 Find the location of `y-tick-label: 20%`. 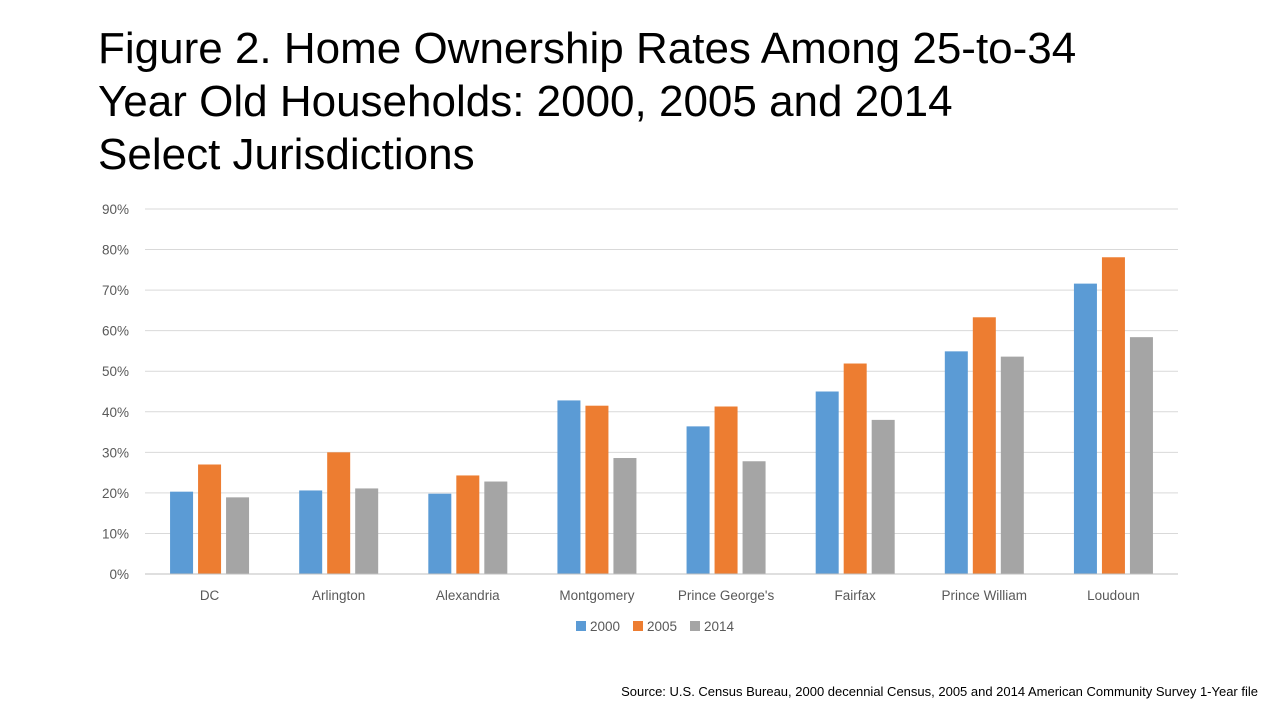

y-tick-label: 20% is located at coordinates (115, 493).